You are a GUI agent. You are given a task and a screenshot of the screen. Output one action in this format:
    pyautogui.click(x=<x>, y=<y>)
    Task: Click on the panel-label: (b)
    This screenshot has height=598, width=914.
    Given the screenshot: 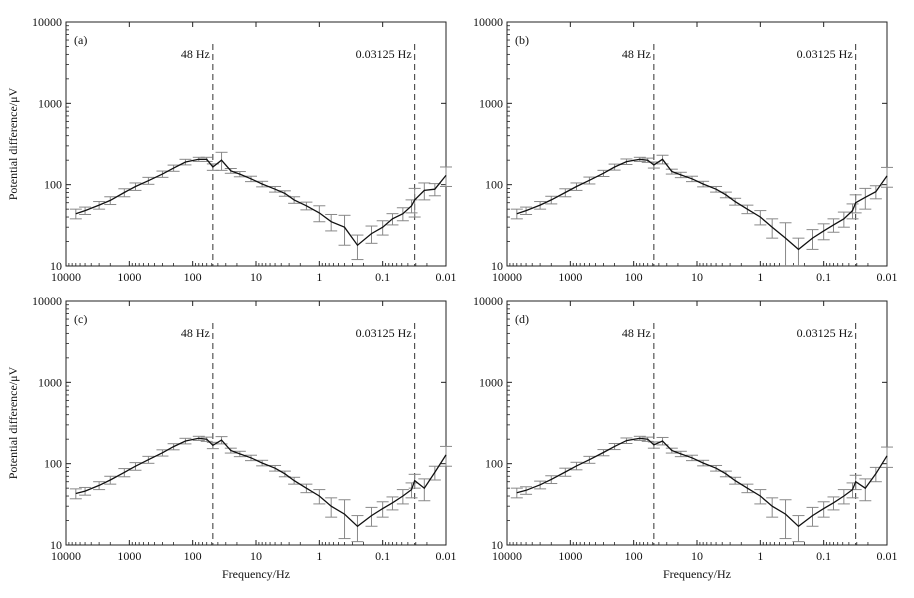 What is the action you would take?
    pyautogui.click(x=522, y=40)
    